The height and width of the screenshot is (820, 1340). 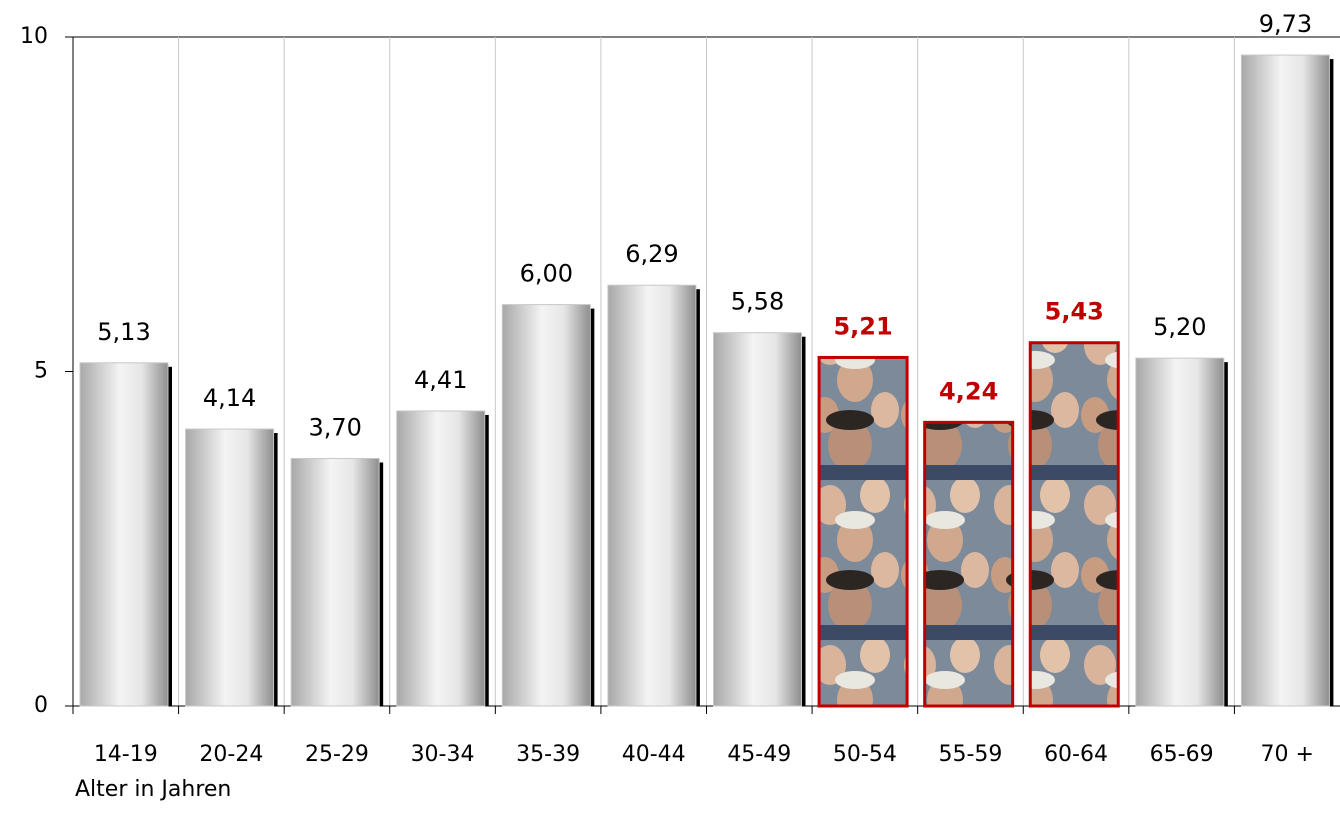 What do you see at coordinates (229, 398) in the screenshot?
I see `value-label: 4,14` at bounding box center [229, 398].